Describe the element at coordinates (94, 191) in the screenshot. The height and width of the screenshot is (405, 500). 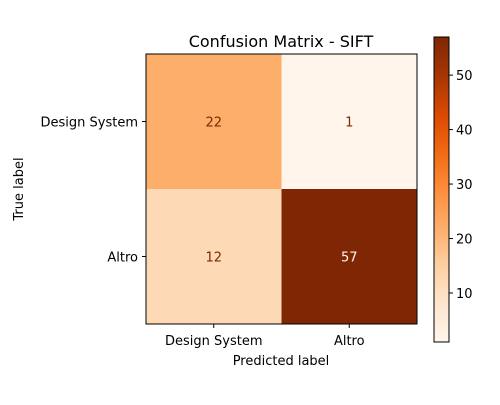
I see `y-axis-ticks: Design System Altro` at that location.